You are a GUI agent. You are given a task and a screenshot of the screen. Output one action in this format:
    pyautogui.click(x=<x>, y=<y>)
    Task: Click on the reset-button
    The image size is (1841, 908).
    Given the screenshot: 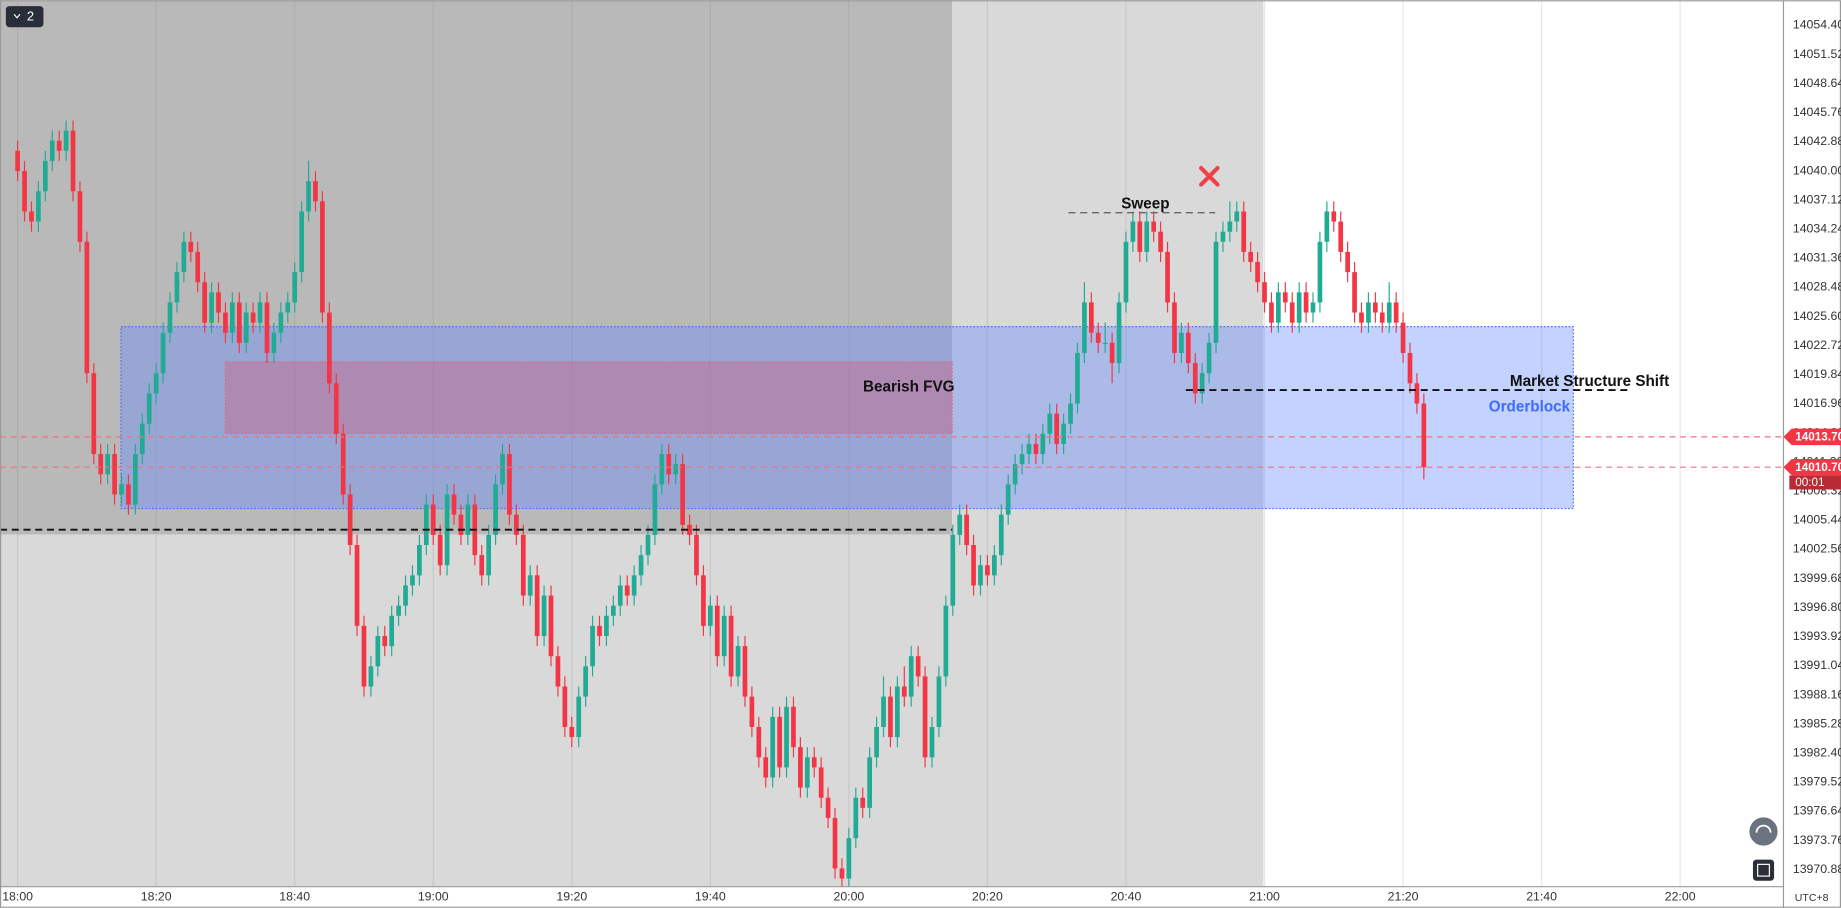 What is the action you would take?
    pyautogui.click(x=1763, y=831)
    